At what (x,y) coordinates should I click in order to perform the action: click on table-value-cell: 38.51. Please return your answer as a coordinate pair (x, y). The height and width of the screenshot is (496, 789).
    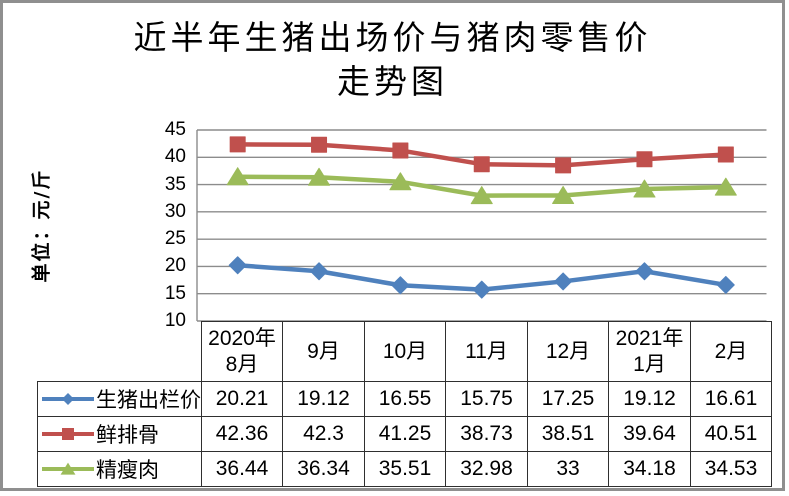
    Looking at the image, I should click on (568, 434).